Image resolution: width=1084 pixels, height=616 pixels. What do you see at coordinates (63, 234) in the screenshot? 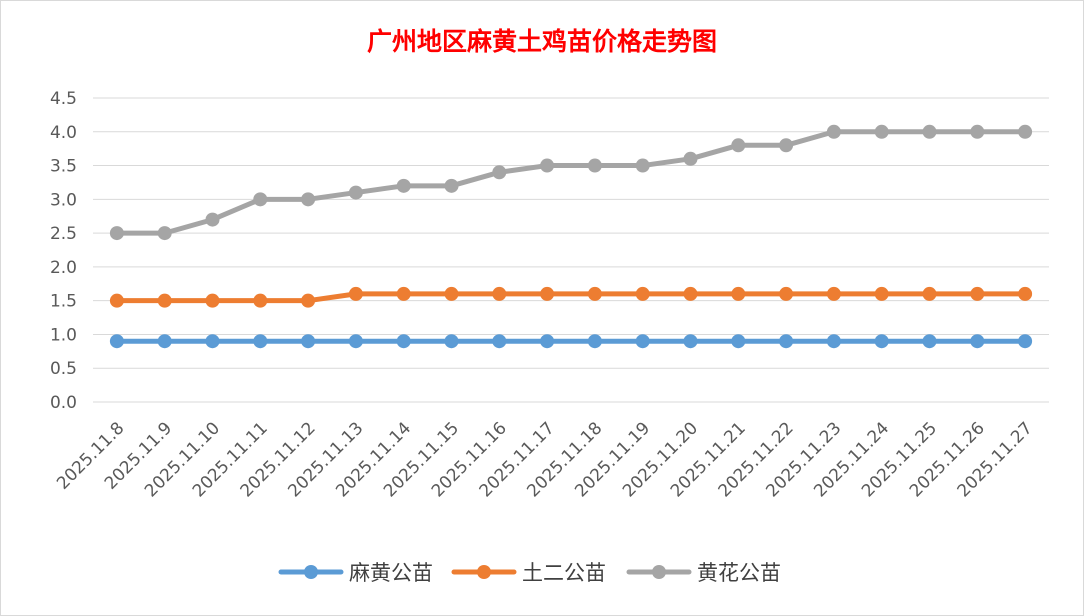
I see `y-tick-label: 2.5` at bounding box center [63, 234].